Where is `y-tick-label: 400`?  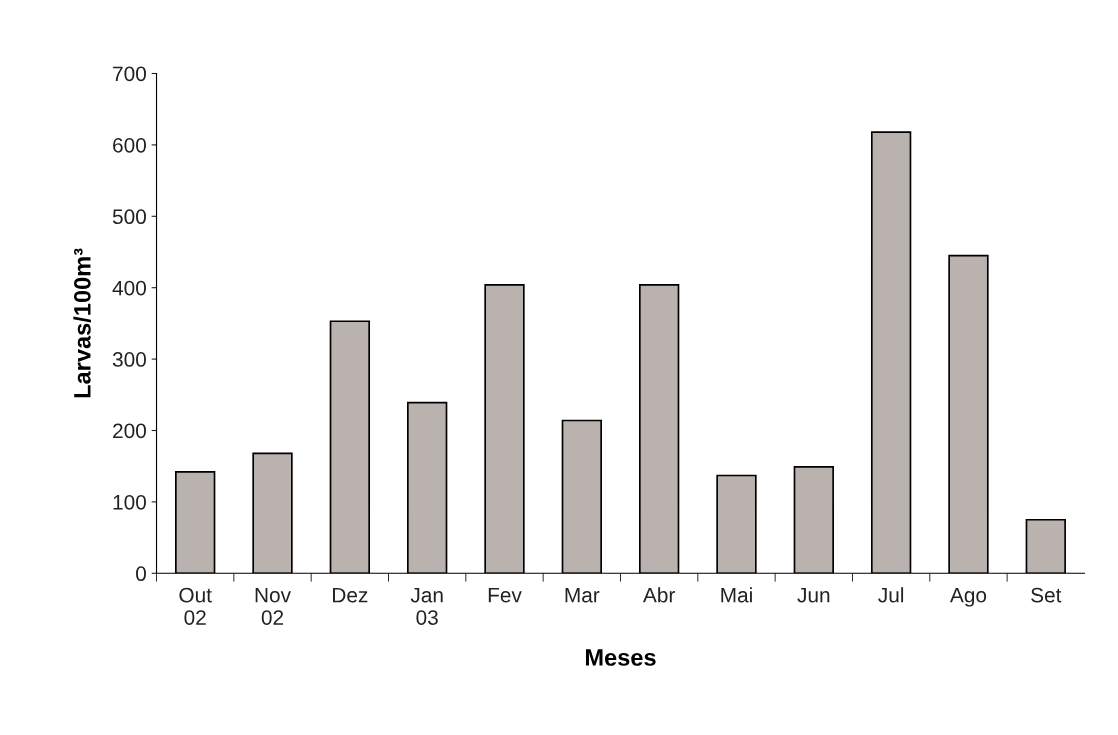
y-tick-label: 400 is located at coordinates (129, 288).